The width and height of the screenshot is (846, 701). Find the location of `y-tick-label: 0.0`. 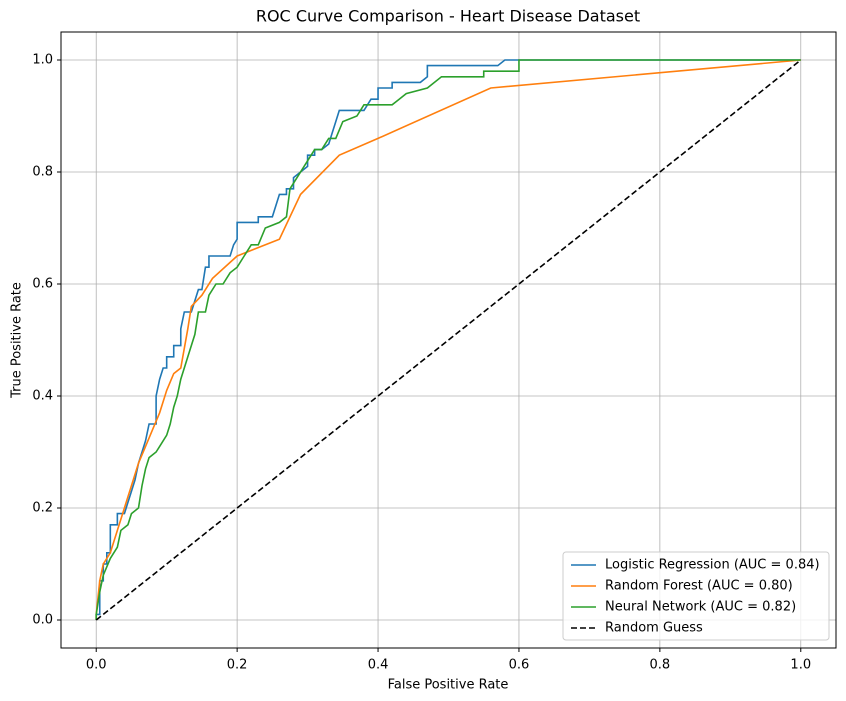

y-tick-label: 0.0 is located at coordinates (42, 620).